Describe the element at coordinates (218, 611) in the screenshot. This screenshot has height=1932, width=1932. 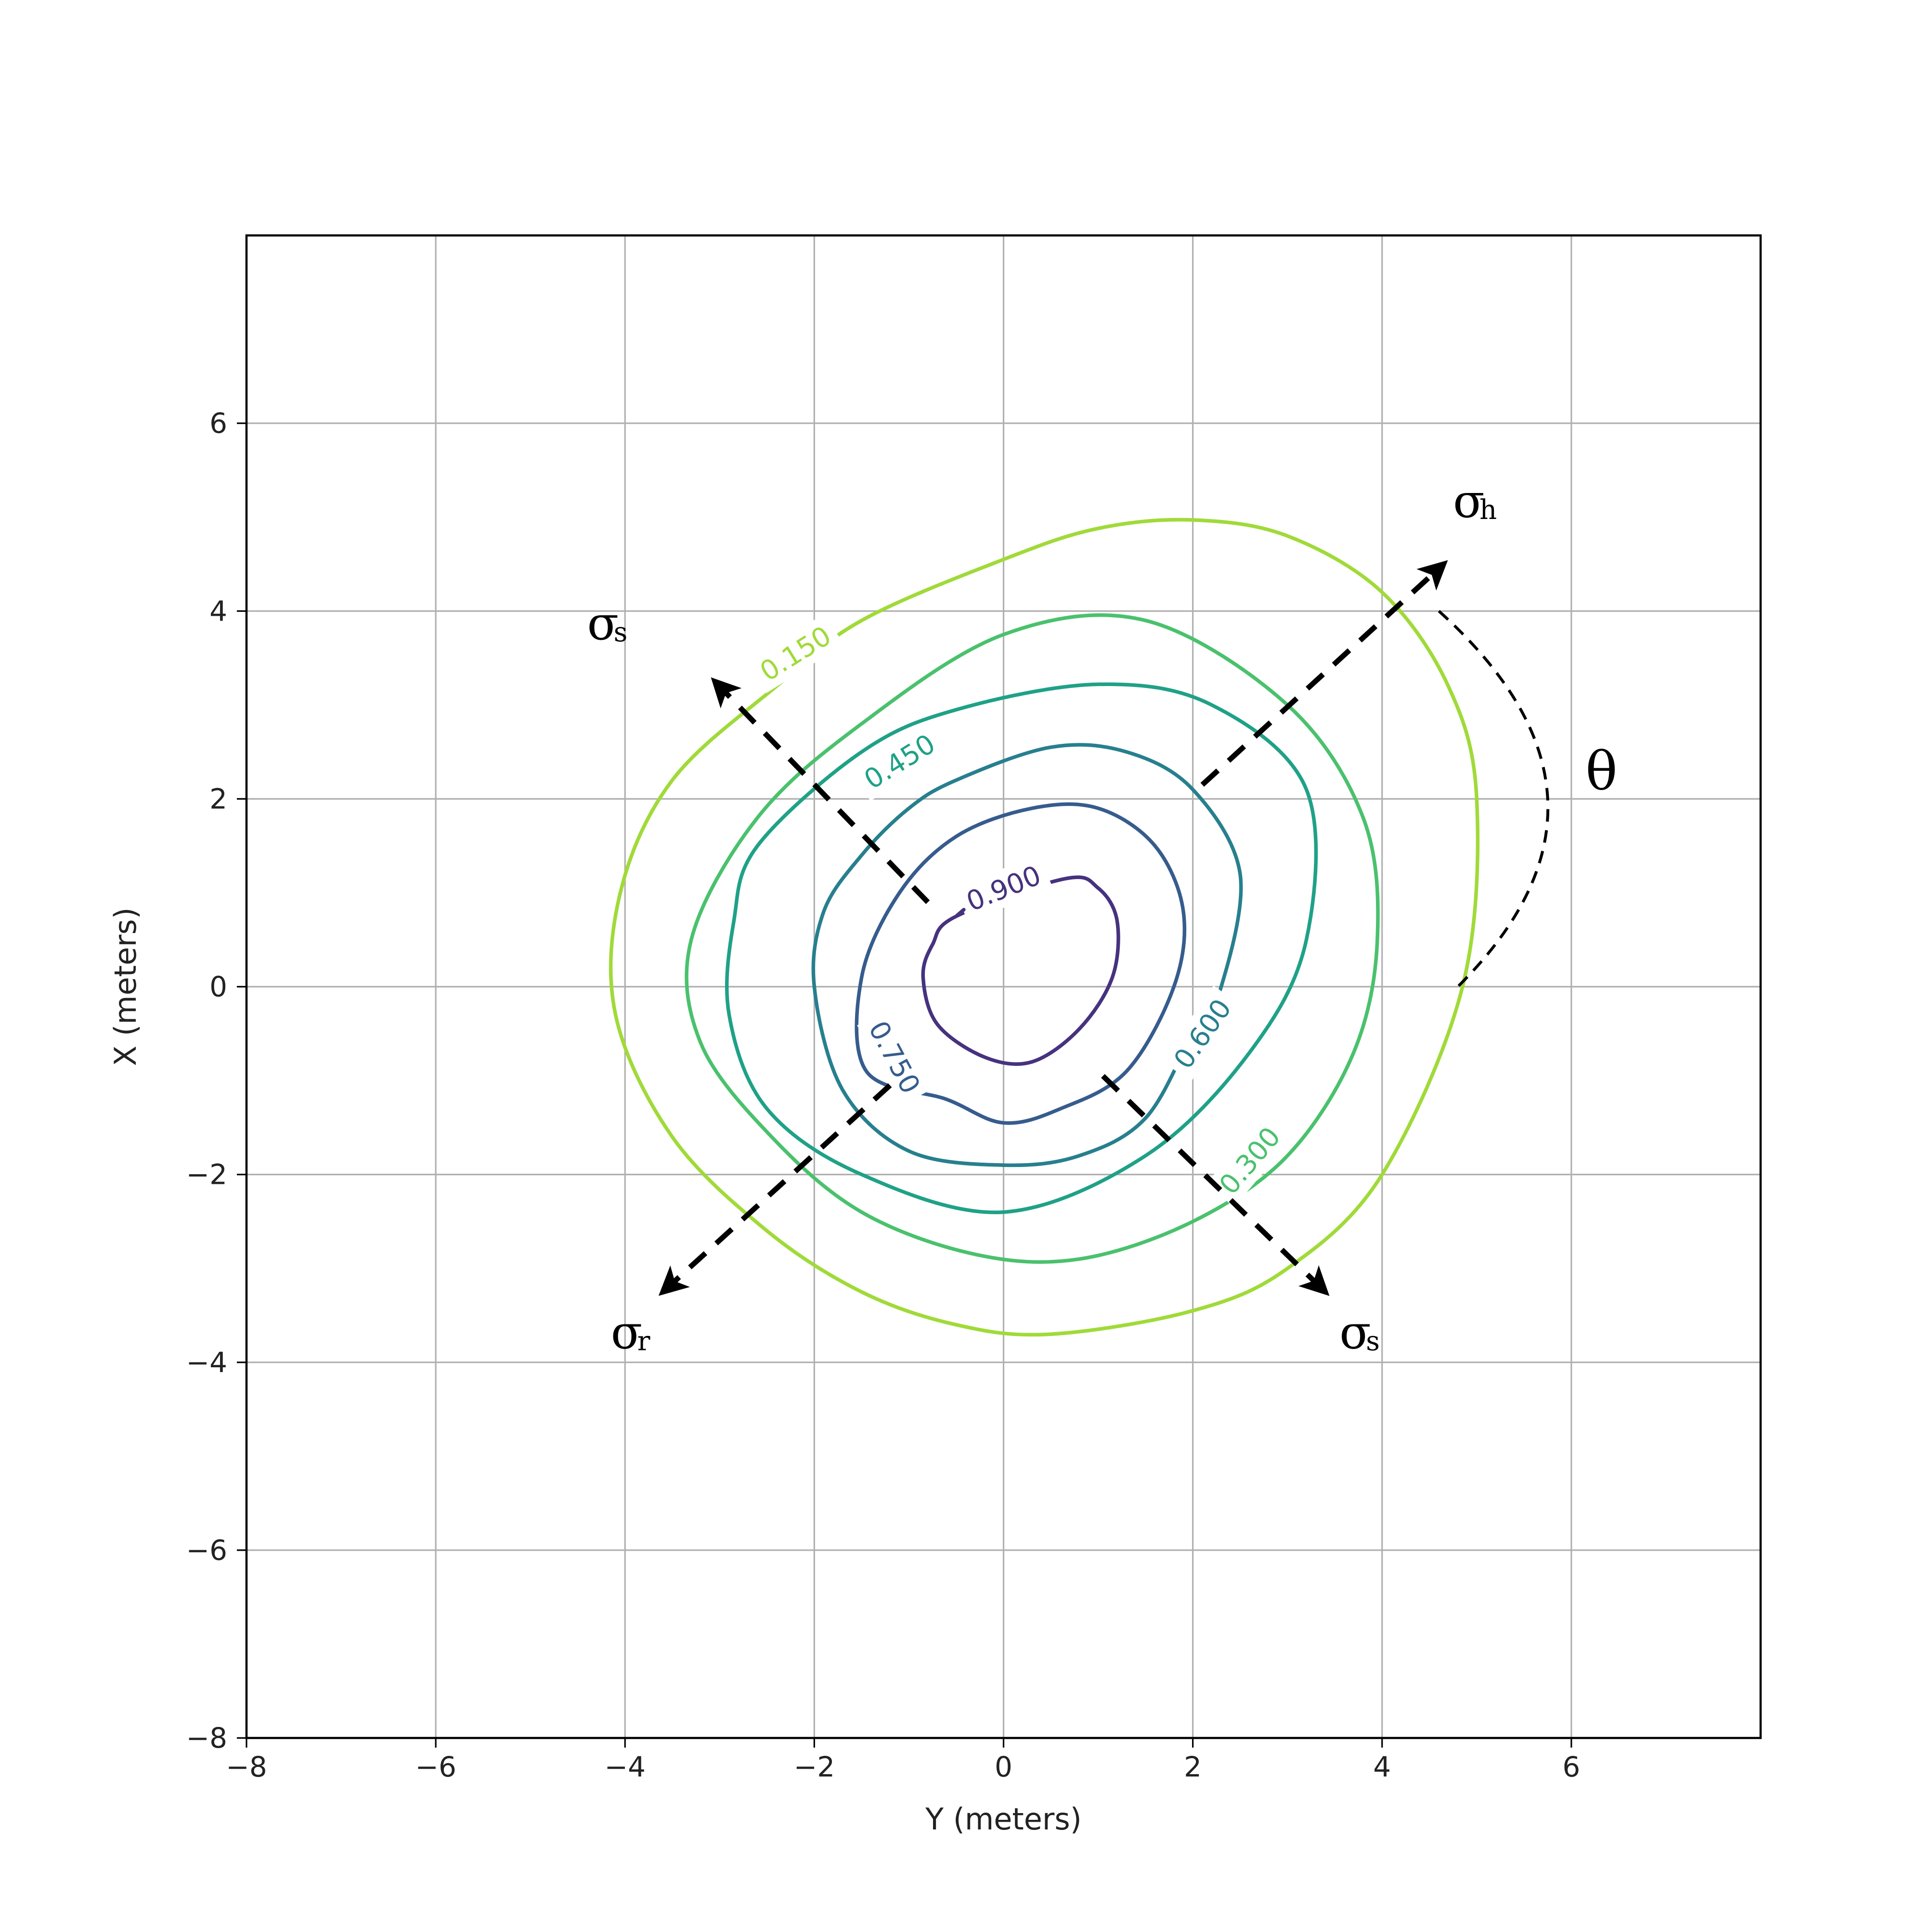
I see `y-tick-label: 4` at that location.